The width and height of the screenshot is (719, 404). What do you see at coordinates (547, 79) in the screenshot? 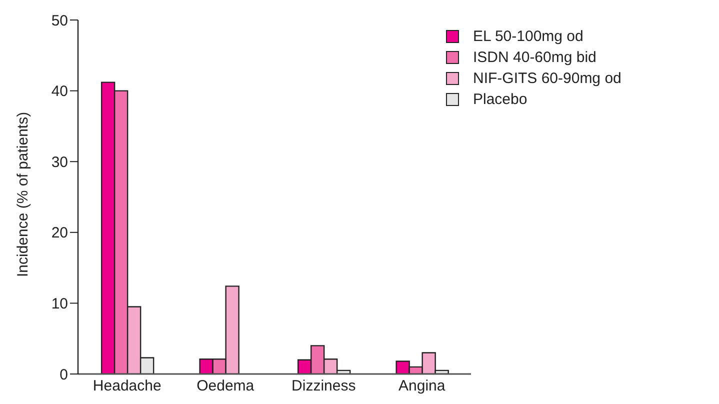
I see `legend-label: NIF-GITS 60-90mg od` at bounding box center [547, 79].